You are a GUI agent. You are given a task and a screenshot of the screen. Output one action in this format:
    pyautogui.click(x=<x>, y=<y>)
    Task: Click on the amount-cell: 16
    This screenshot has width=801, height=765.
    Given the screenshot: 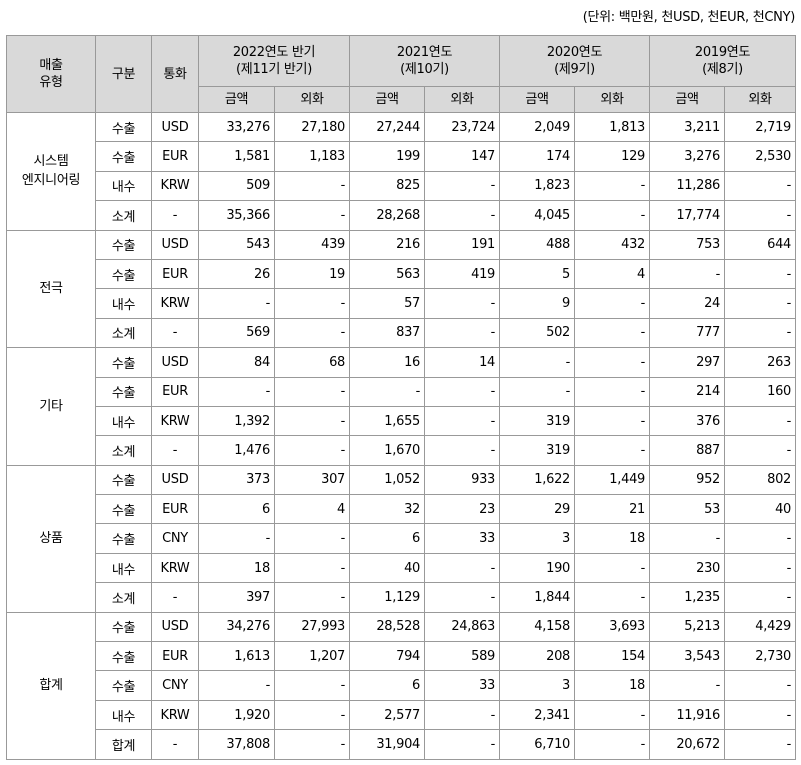 What is the action you would take?
    pyautogui.click(x=387, y=362)
    